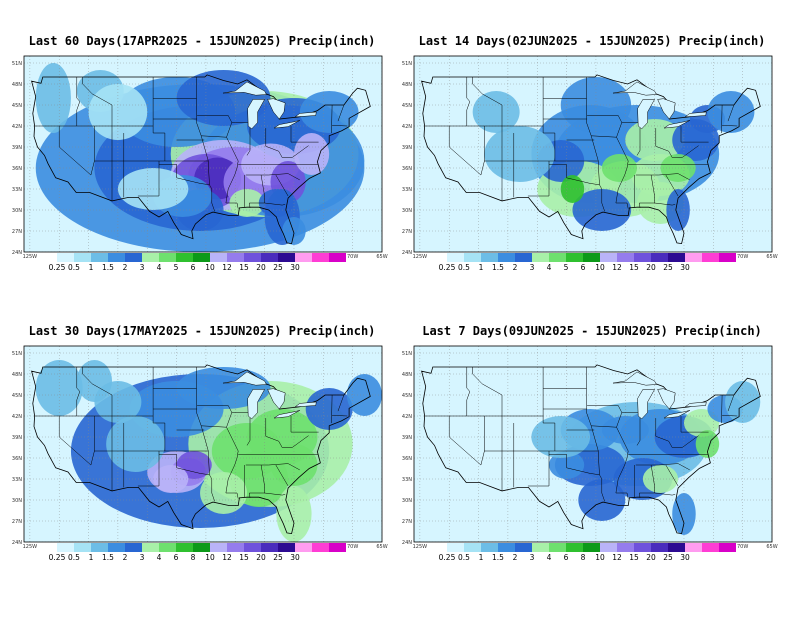 Image resolution: width=800 pixels, height=618 pixels. Describe the element at coordinates (566, 267) in the screenshot. I see `legend-tick-label: 5` at that location.